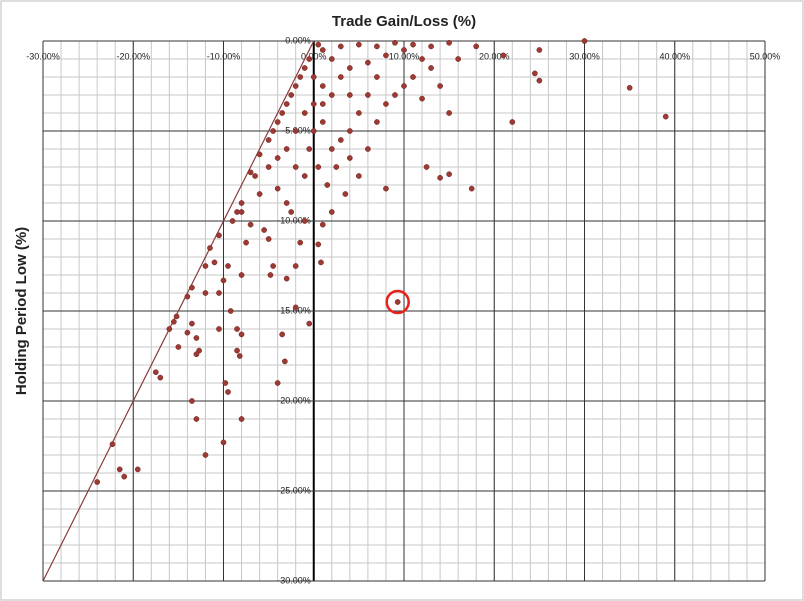  What do you see at coordinates (294, 490) in the screenshot?
I see `y-tick-label: -25.00%` at bounding box center [294, 490].